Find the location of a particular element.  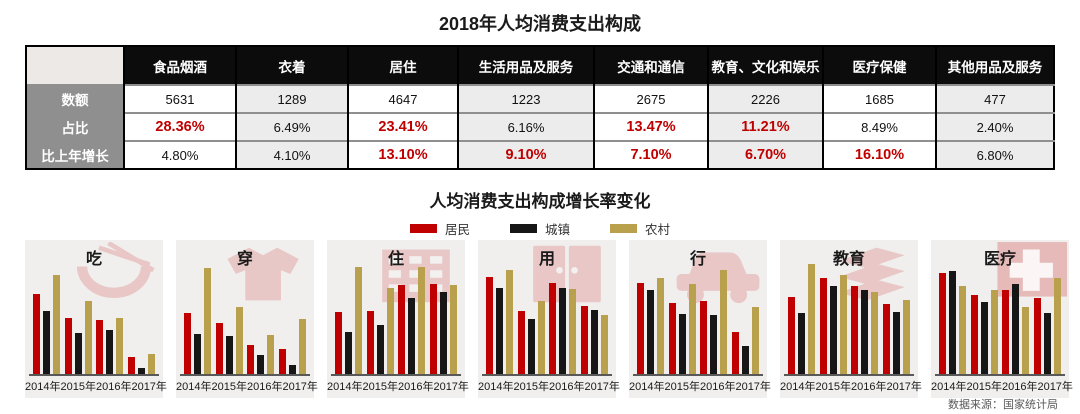

table-column-header: 医疗保健 is located at coordinates (879, 65).